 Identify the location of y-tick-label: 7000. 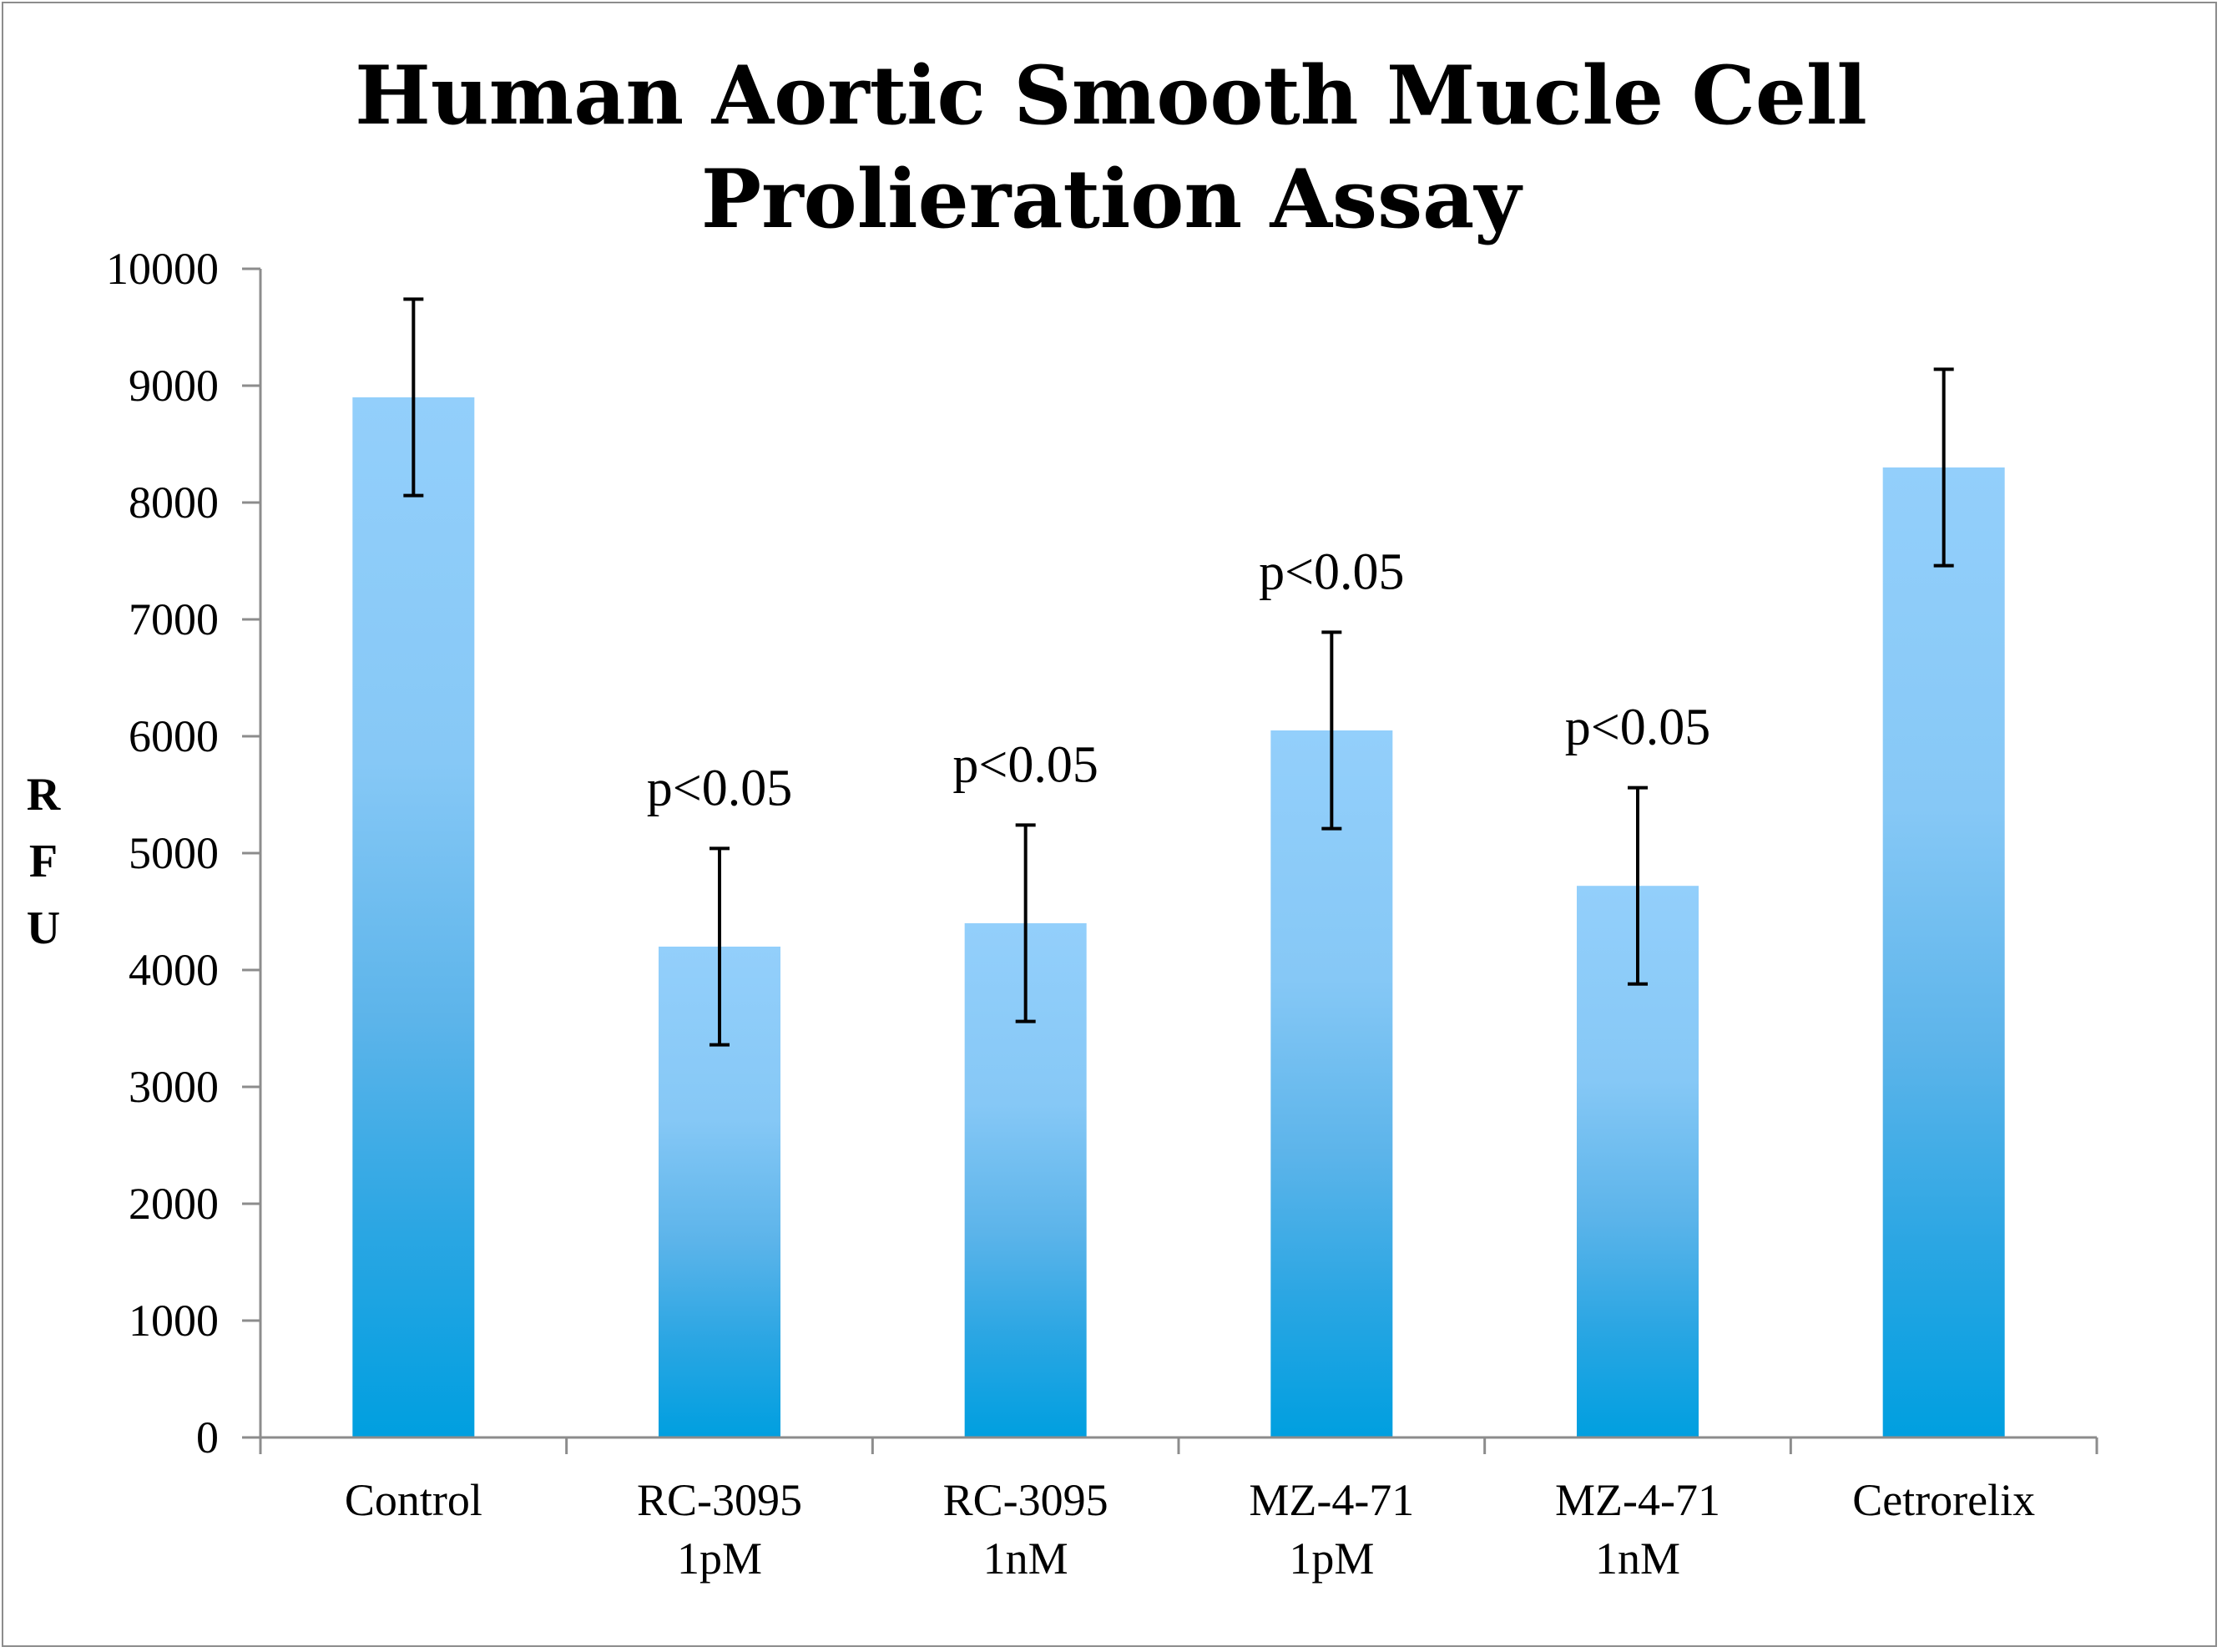
(174, 619).